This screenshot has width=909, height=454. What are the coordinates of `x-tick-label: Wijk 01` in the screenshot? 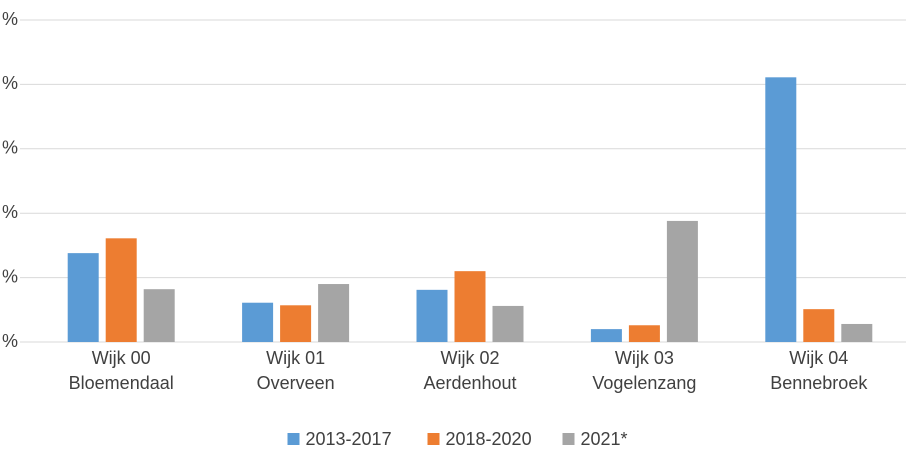 It's located at (295, 358).